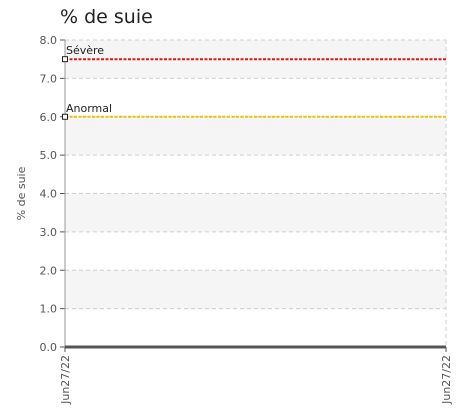  I want to click on threshold-label: Anormal, so click(89, 108).